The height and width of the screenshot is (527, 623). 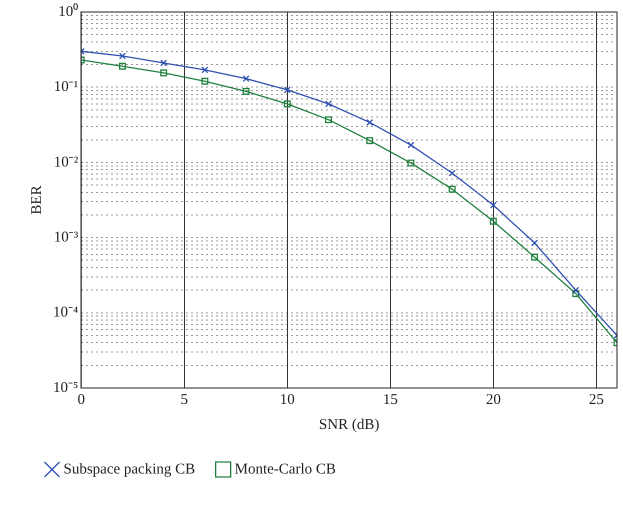 What do you see at coordinates (130, 469) in the screenshot?
I see `legend-label: Subspace packing CB` at bounding box center [130, 469].